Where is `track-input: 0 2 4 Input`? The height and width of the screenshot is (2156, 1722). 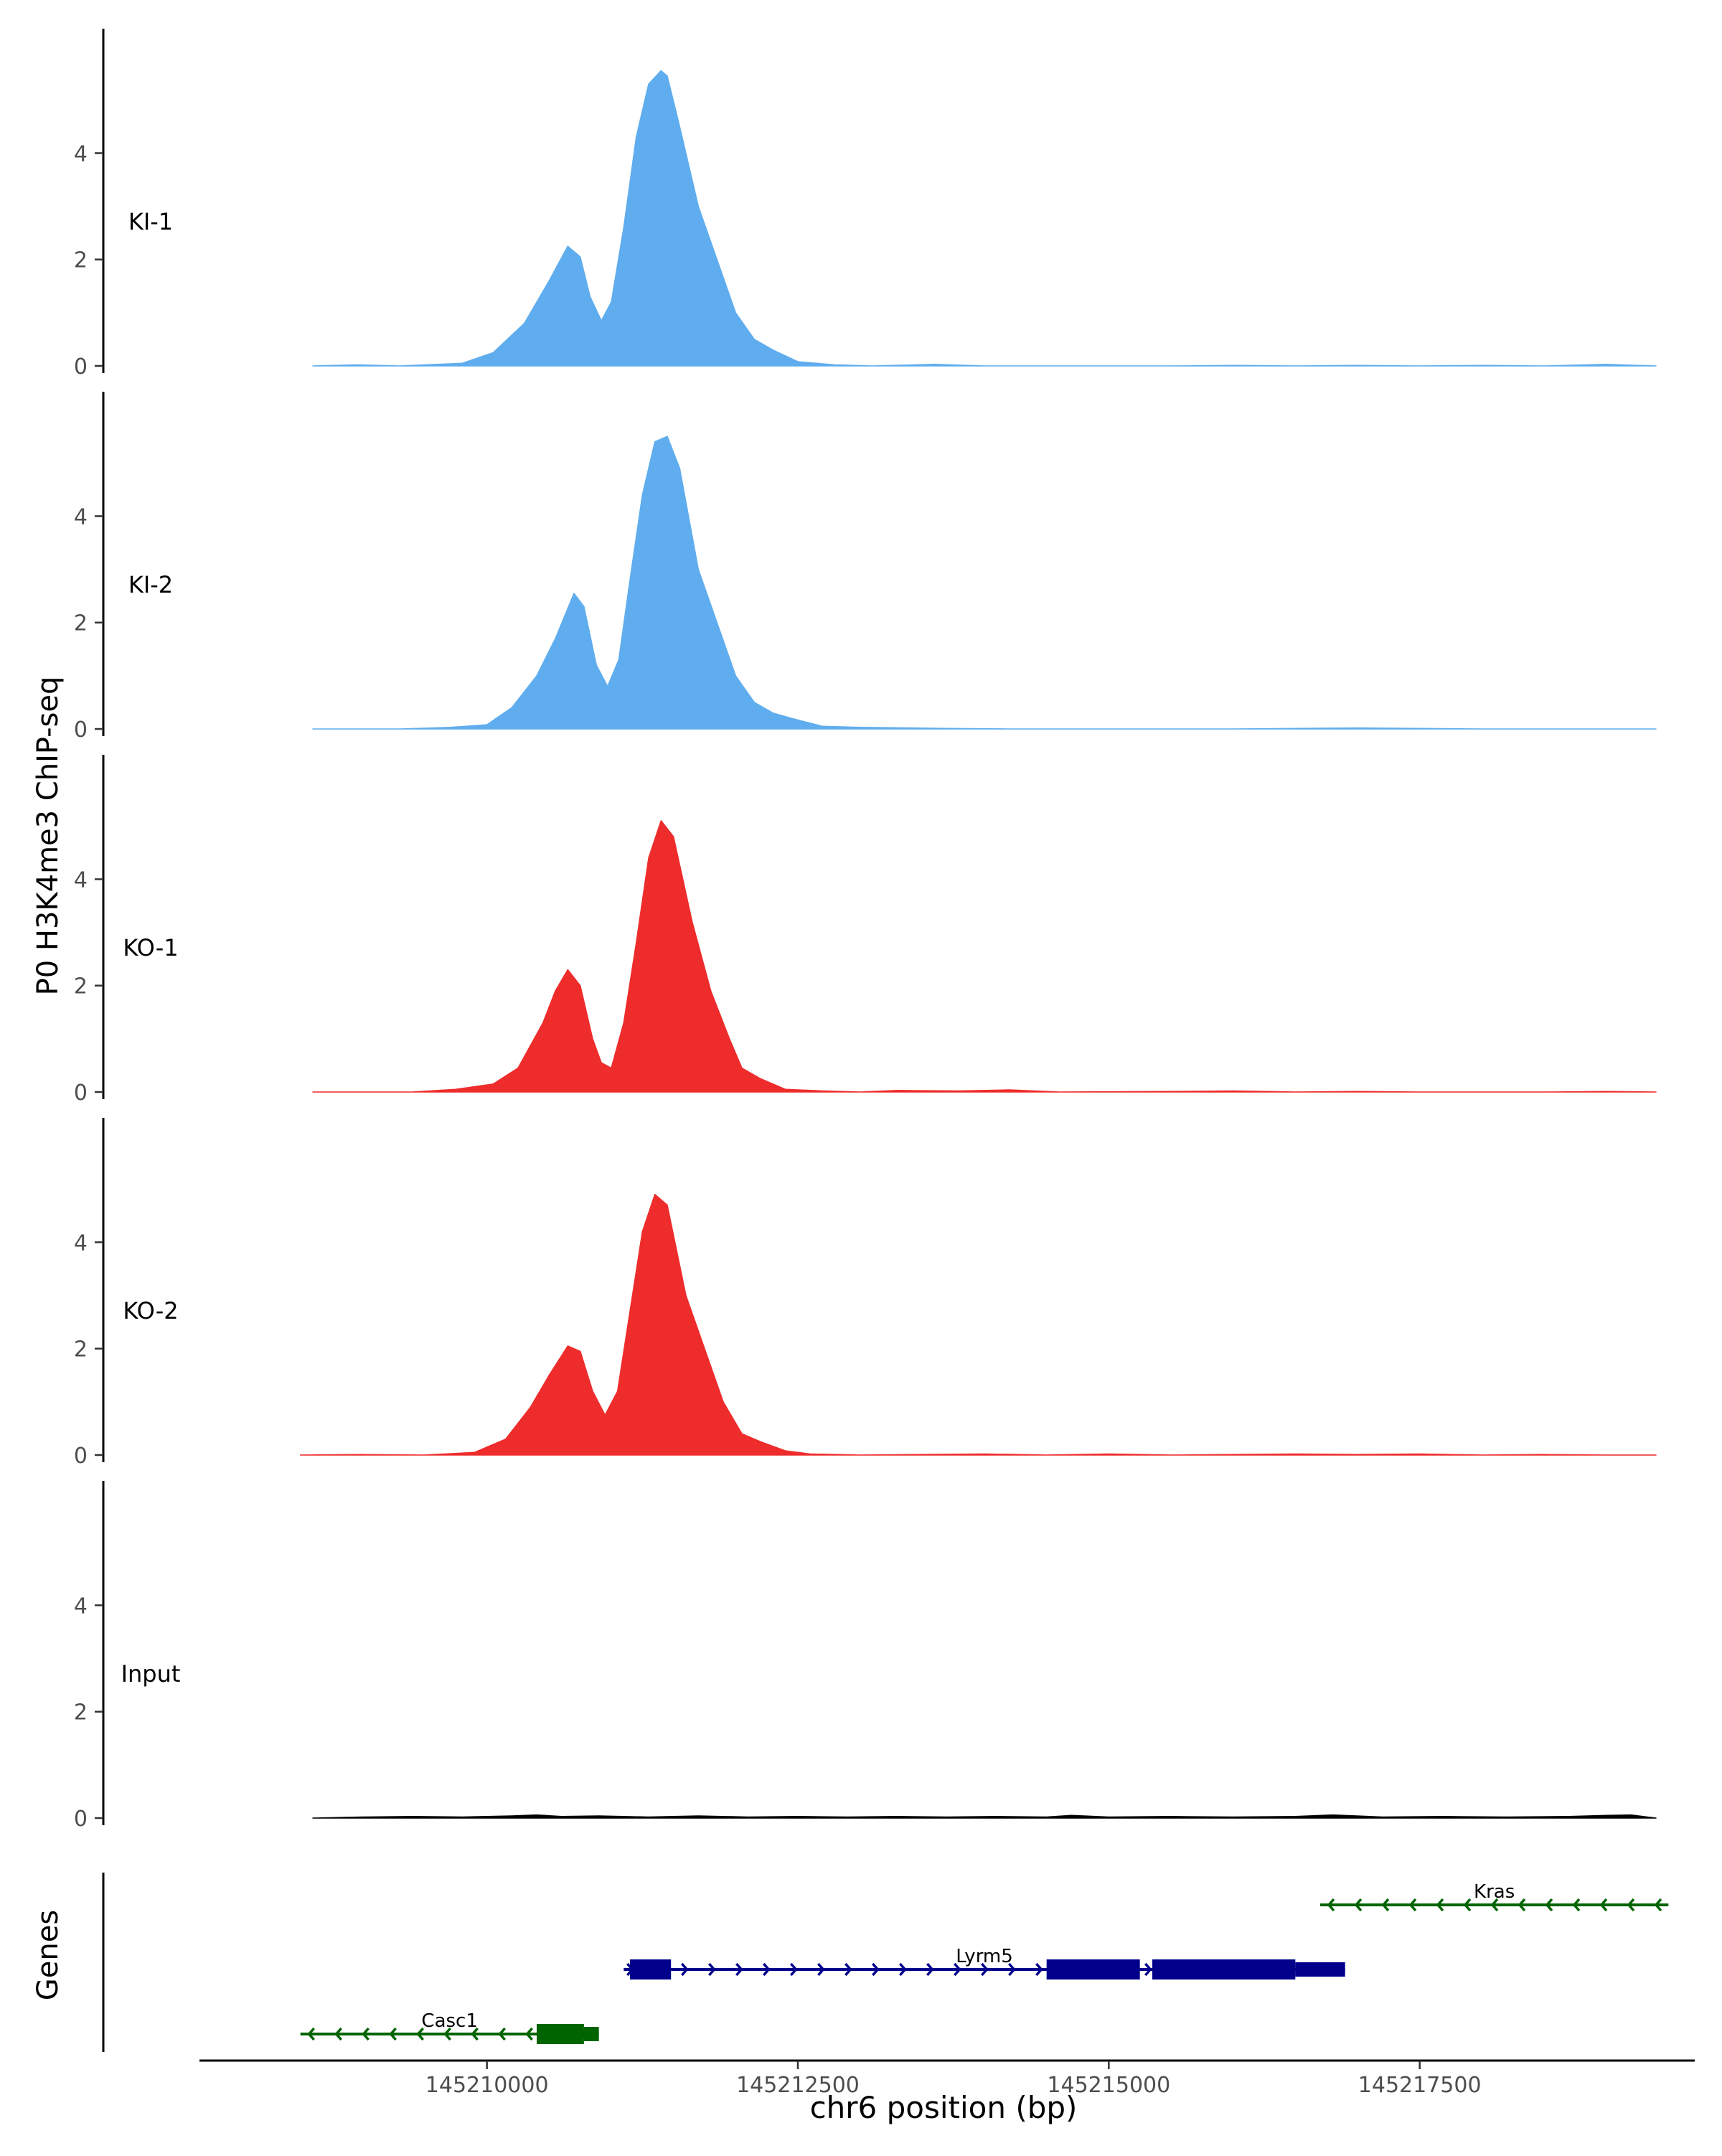
track-input: 0 2 4 Input is located at coordinates (866, 1656).